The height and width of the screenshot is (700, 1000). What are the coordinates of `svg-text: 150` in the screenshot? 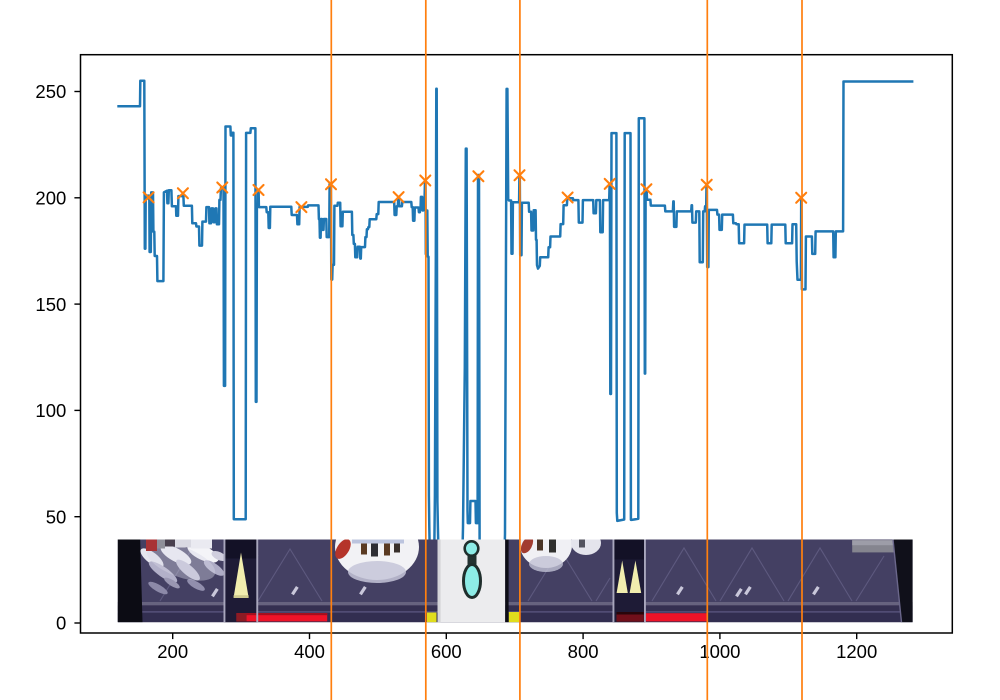 It's located at (50, 304).